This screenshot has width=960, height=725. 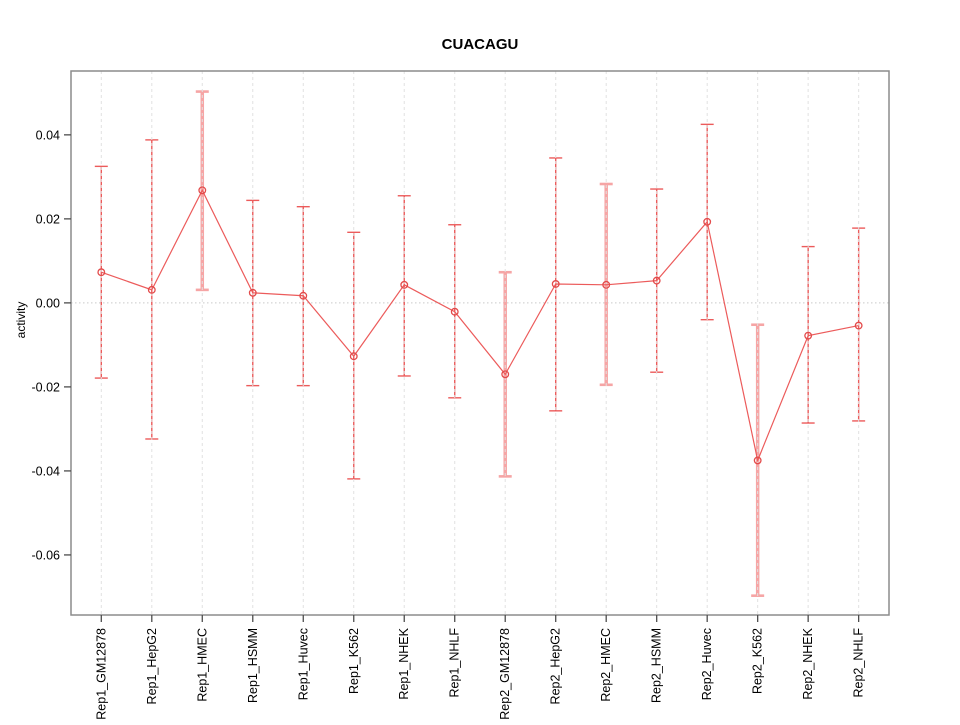 I want to click on chart-title: CUACAGU, so click(x=480, y=44).